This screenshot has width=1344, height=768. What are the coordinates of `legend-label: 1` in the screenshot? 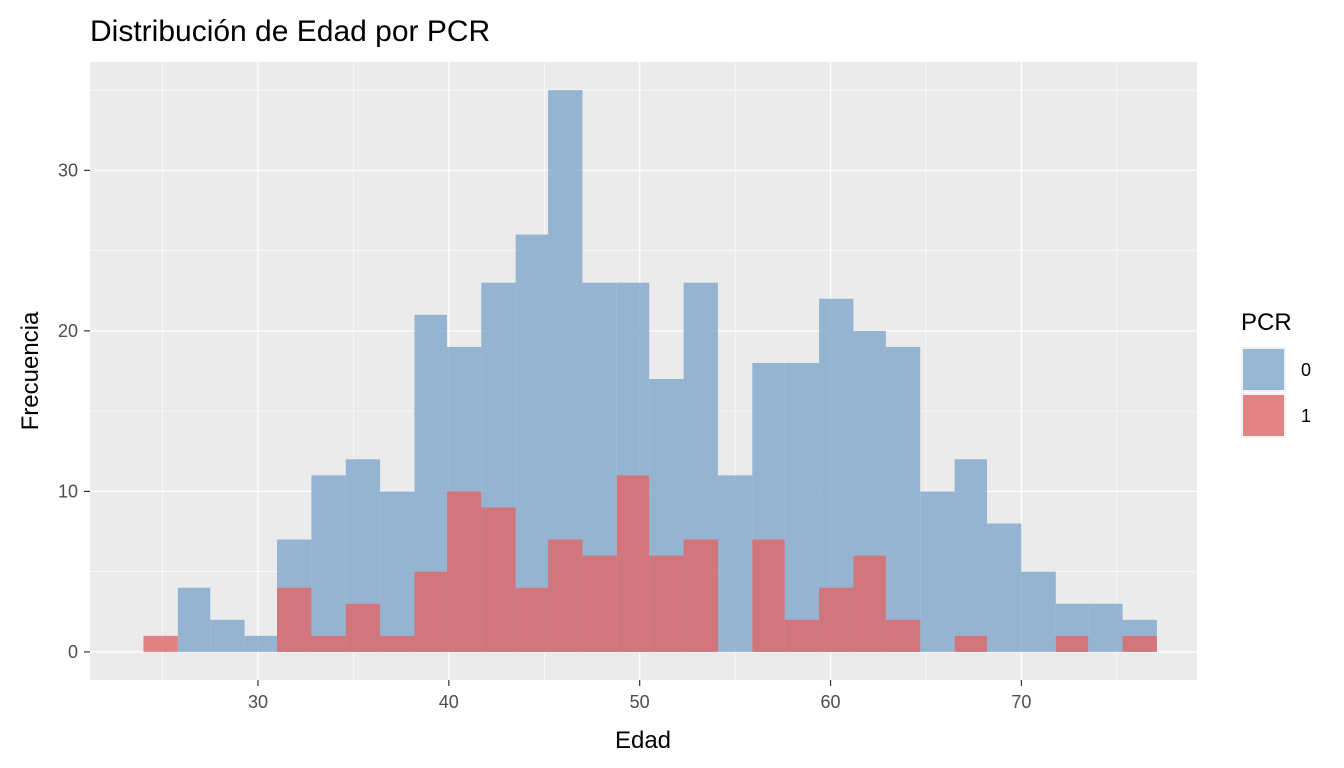 It's located at (1306, 416).